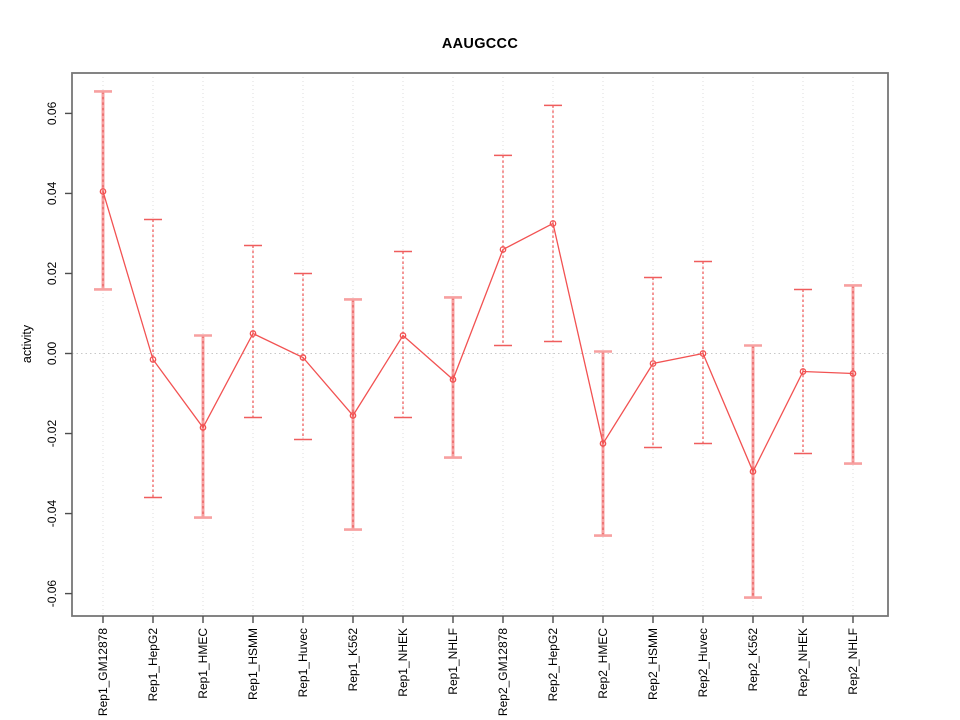  What do you see at coordinates (553, 665) in the screenshot?
I see `x-tick-label: Rep2_HepG2` at bounding box center [553, 665].